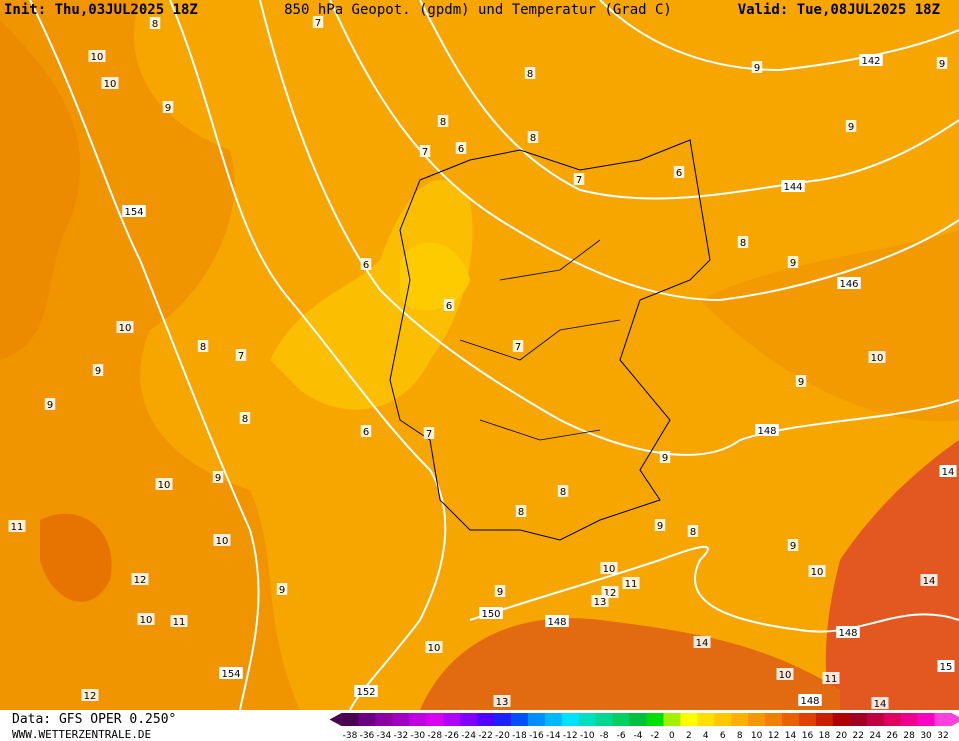  I want to click on colorbar-label: -20, so click(502, 736).